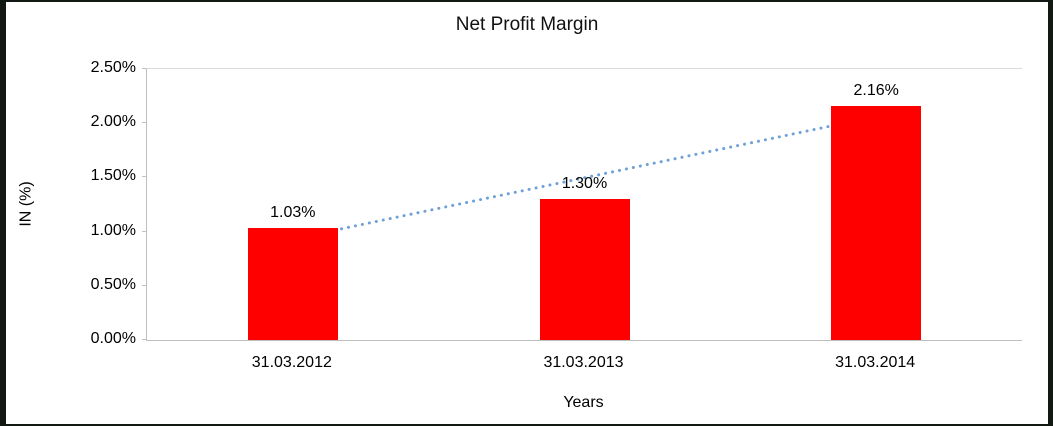 Image resolution: width=1053 pixels, height=426 pixels. Describe the element at coordinates (527, 24) in the screenshot. I see `chart-title: Net Profit Margin` at that location.